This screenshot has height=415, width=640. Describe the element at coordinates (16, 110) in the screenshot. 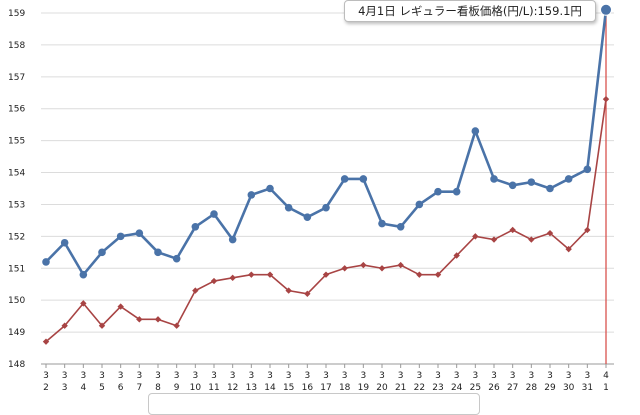

I see `y-tick-label: 156` at that location.